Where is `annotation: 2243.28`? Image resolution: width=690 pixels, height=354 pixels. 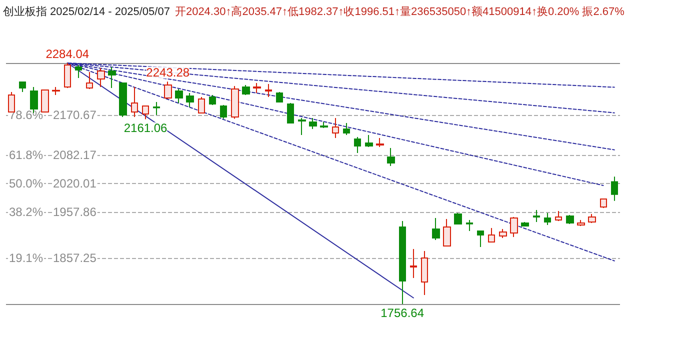 annotation: 2243.28 is located at coordinates (168, 73).